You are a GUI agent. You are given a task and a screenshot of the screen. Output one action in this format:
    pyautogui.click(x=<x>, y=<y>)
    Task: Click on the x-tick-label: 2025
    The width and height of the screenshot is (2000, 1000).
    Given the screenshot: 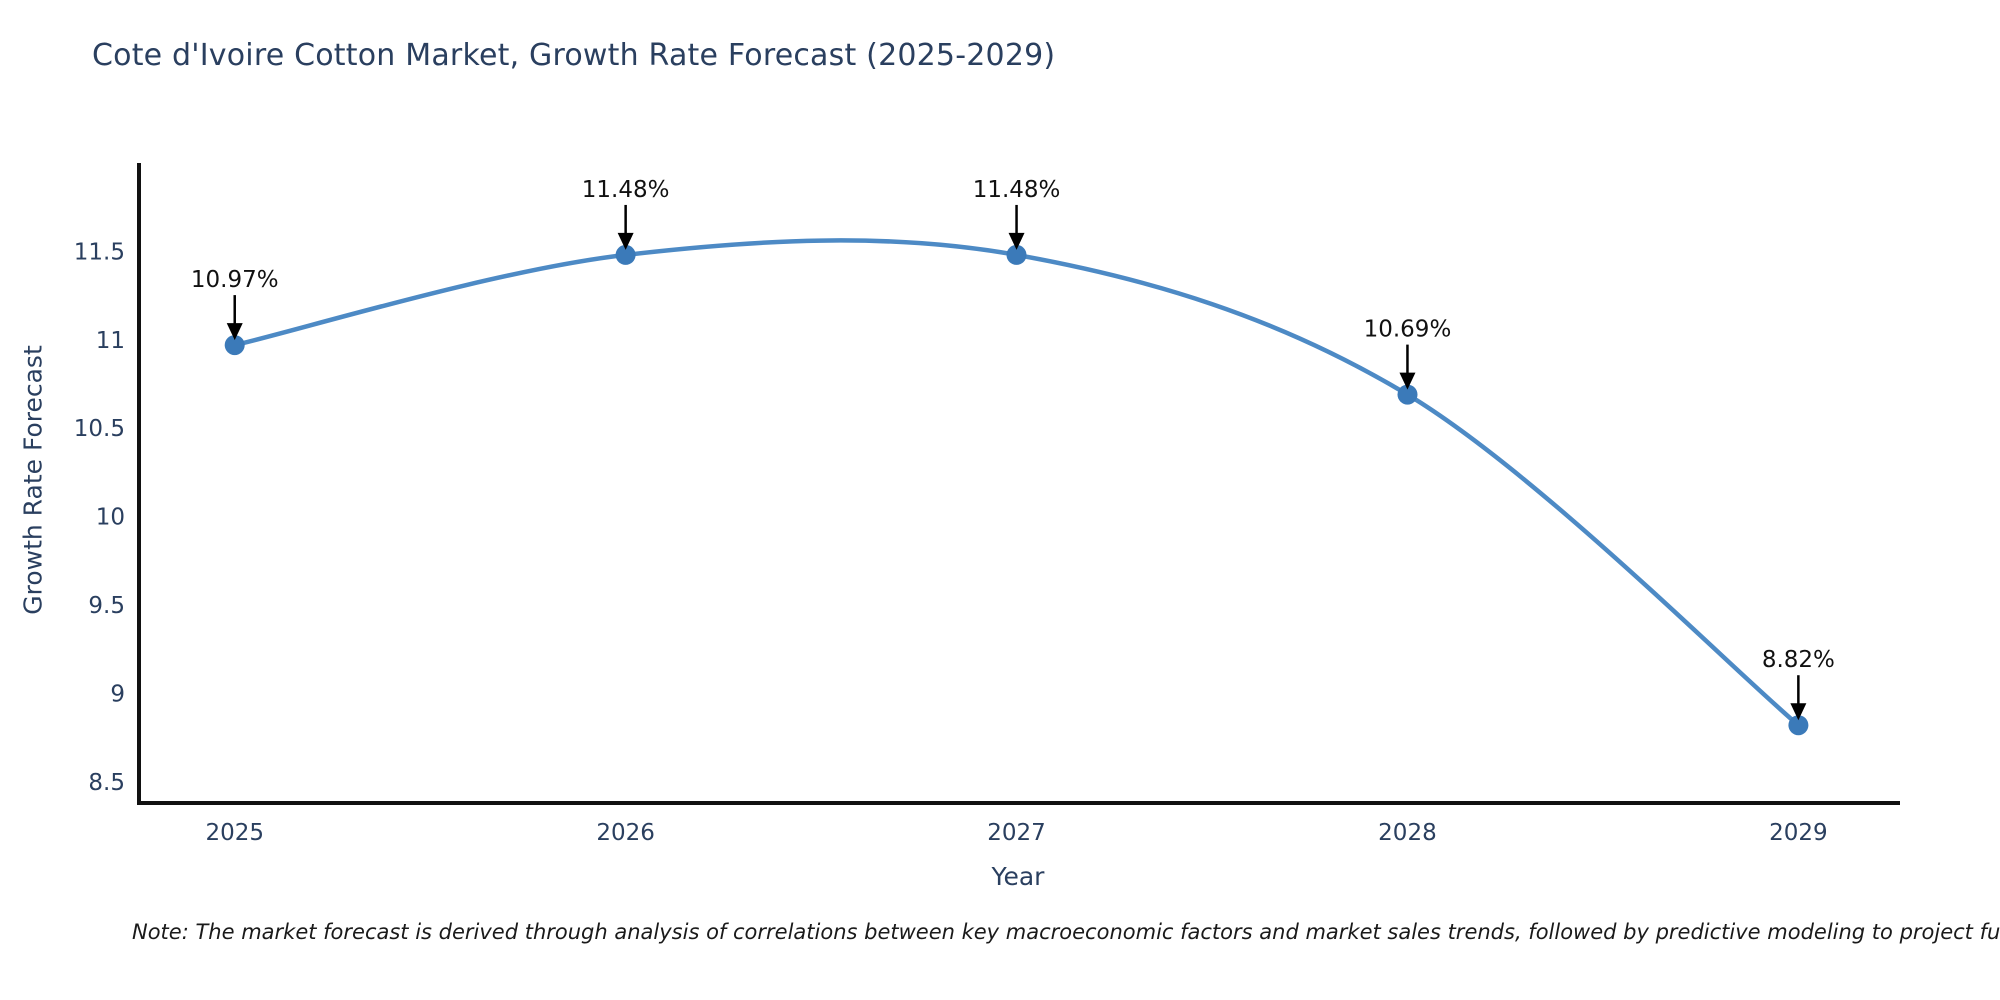 What is the action you would take?
    pyautogui.click(x=234, y=833)
    